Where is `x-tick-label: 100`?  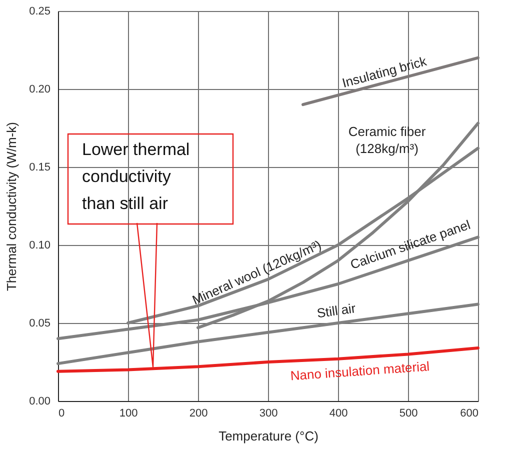 x-tick-label: 100 is located at coordinates (128, 414).